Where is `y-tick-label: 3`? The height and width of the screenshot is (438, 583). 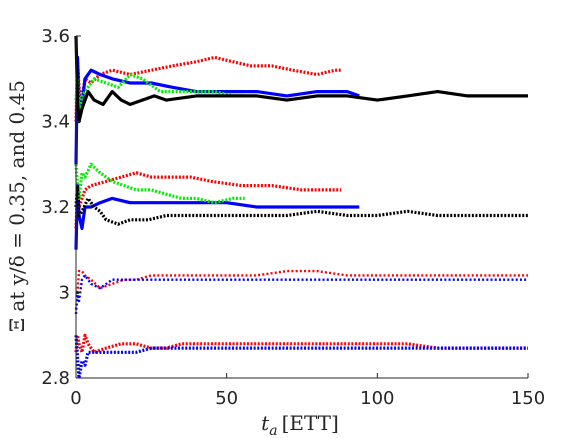
y-tick-label: 3 is located at coordinates (64, 293).